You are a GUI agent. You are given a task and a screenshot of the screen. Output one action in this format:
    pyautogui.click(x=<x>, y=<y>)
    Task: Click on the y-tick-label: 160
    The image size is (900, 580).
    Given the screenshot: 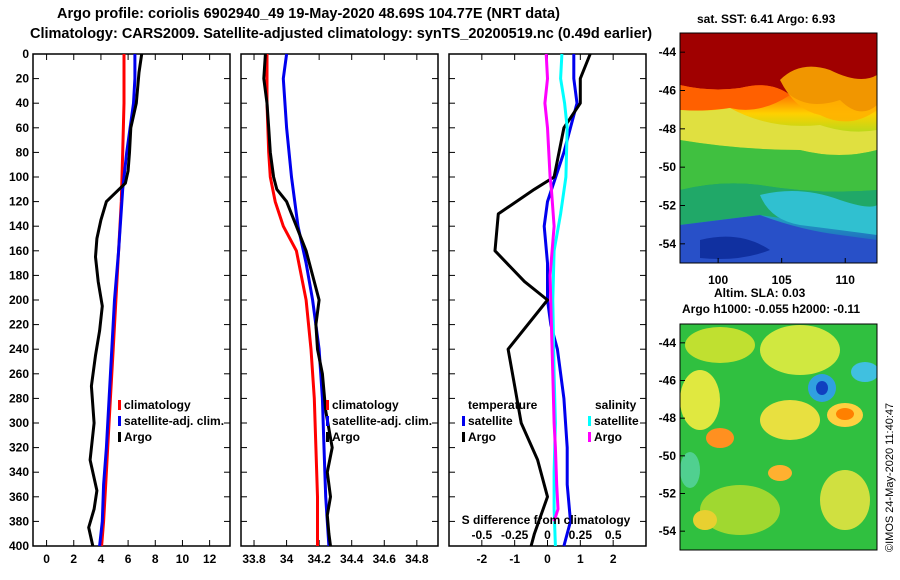 What is the action you would take?
    pyautogui.click(x=19, y=251)
    